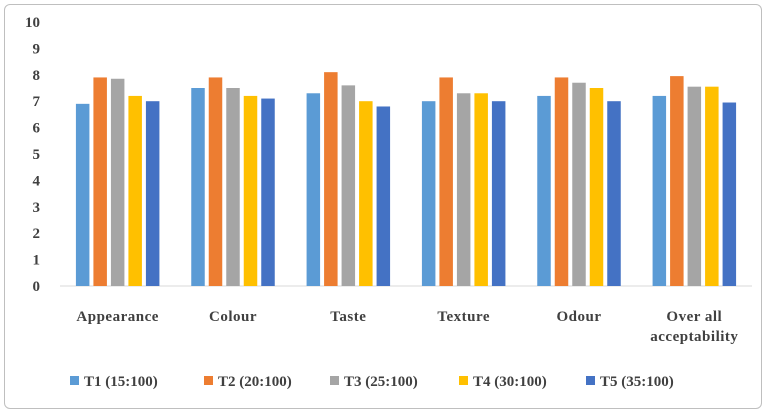  I want to click on category-label-line: Texture, so click(463, 317).